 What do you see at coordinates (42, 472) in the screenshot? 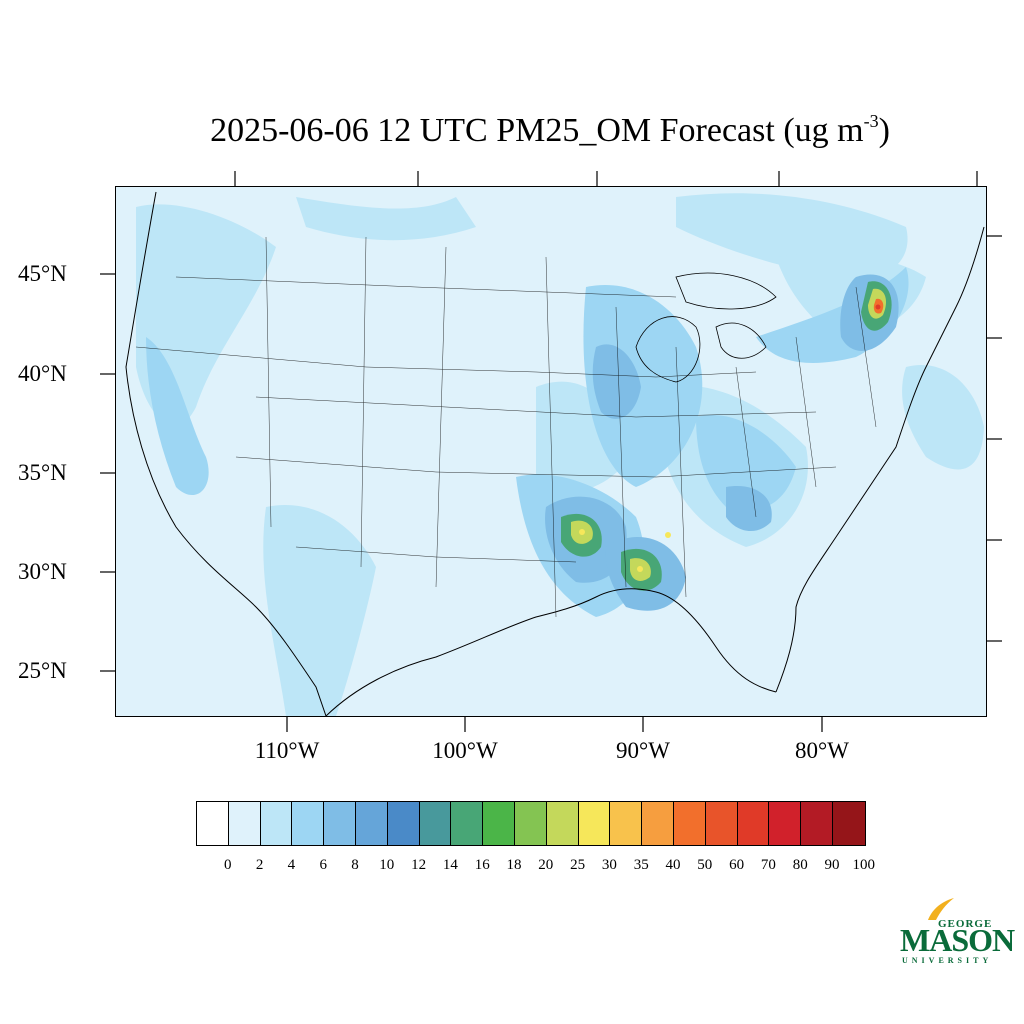
I see `latitude-label: 35°N` at bounding box center [42, 472].